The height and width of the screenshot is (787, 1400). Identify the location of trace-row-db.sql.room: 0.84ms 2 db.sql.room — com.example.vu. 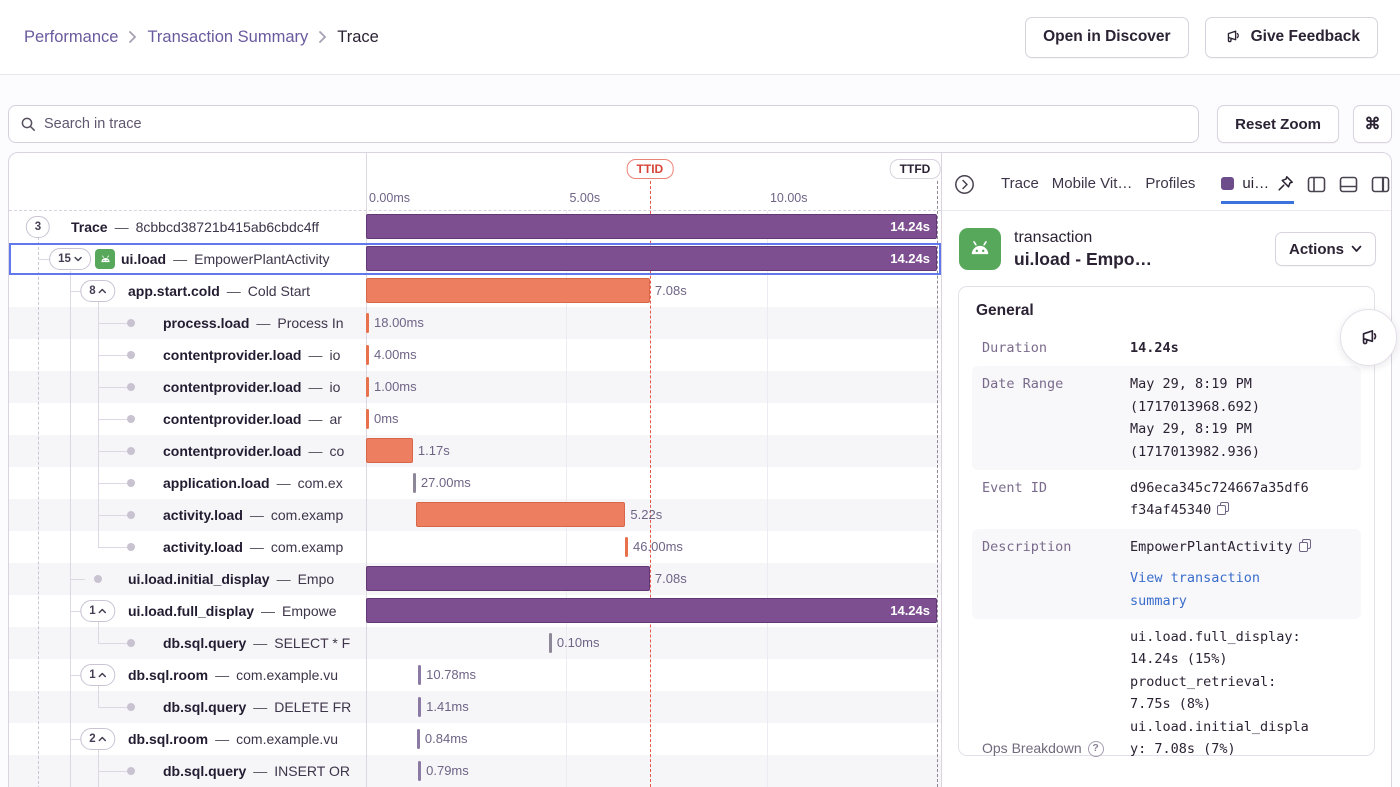
(475, 739).